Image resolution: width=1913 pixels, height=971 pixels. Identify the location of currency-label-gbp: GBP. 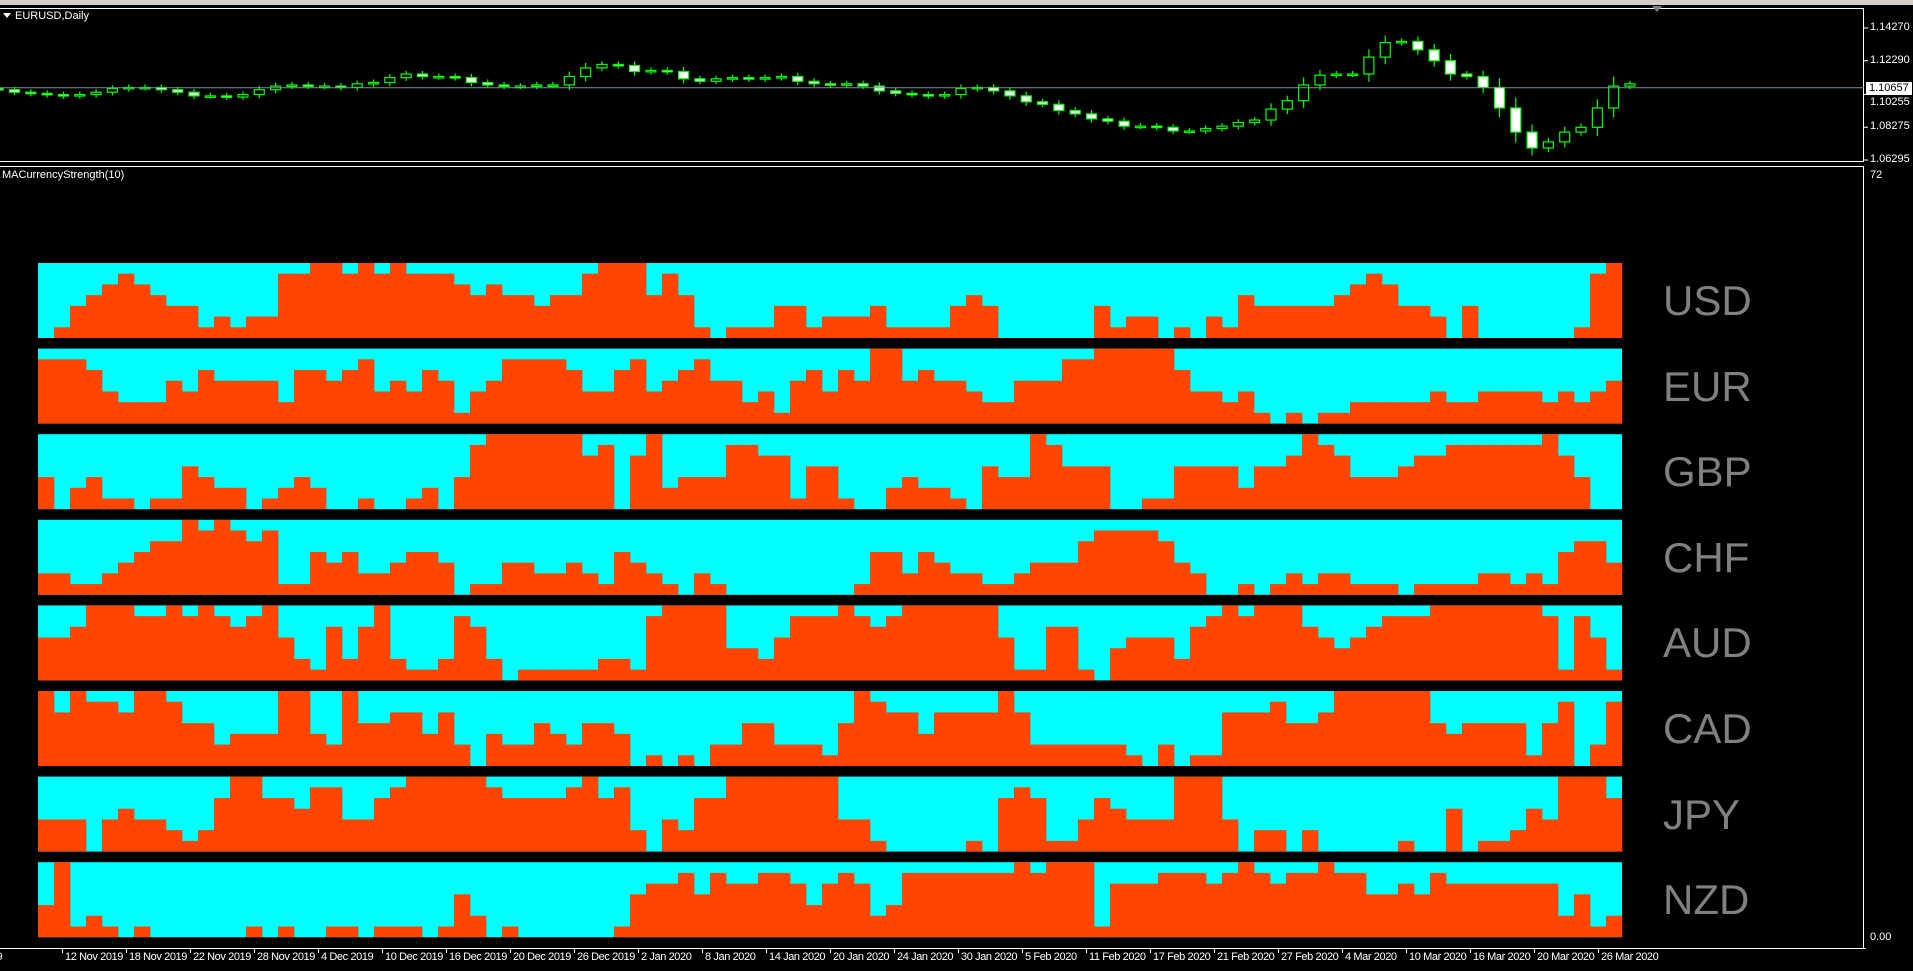
(1707, 472).